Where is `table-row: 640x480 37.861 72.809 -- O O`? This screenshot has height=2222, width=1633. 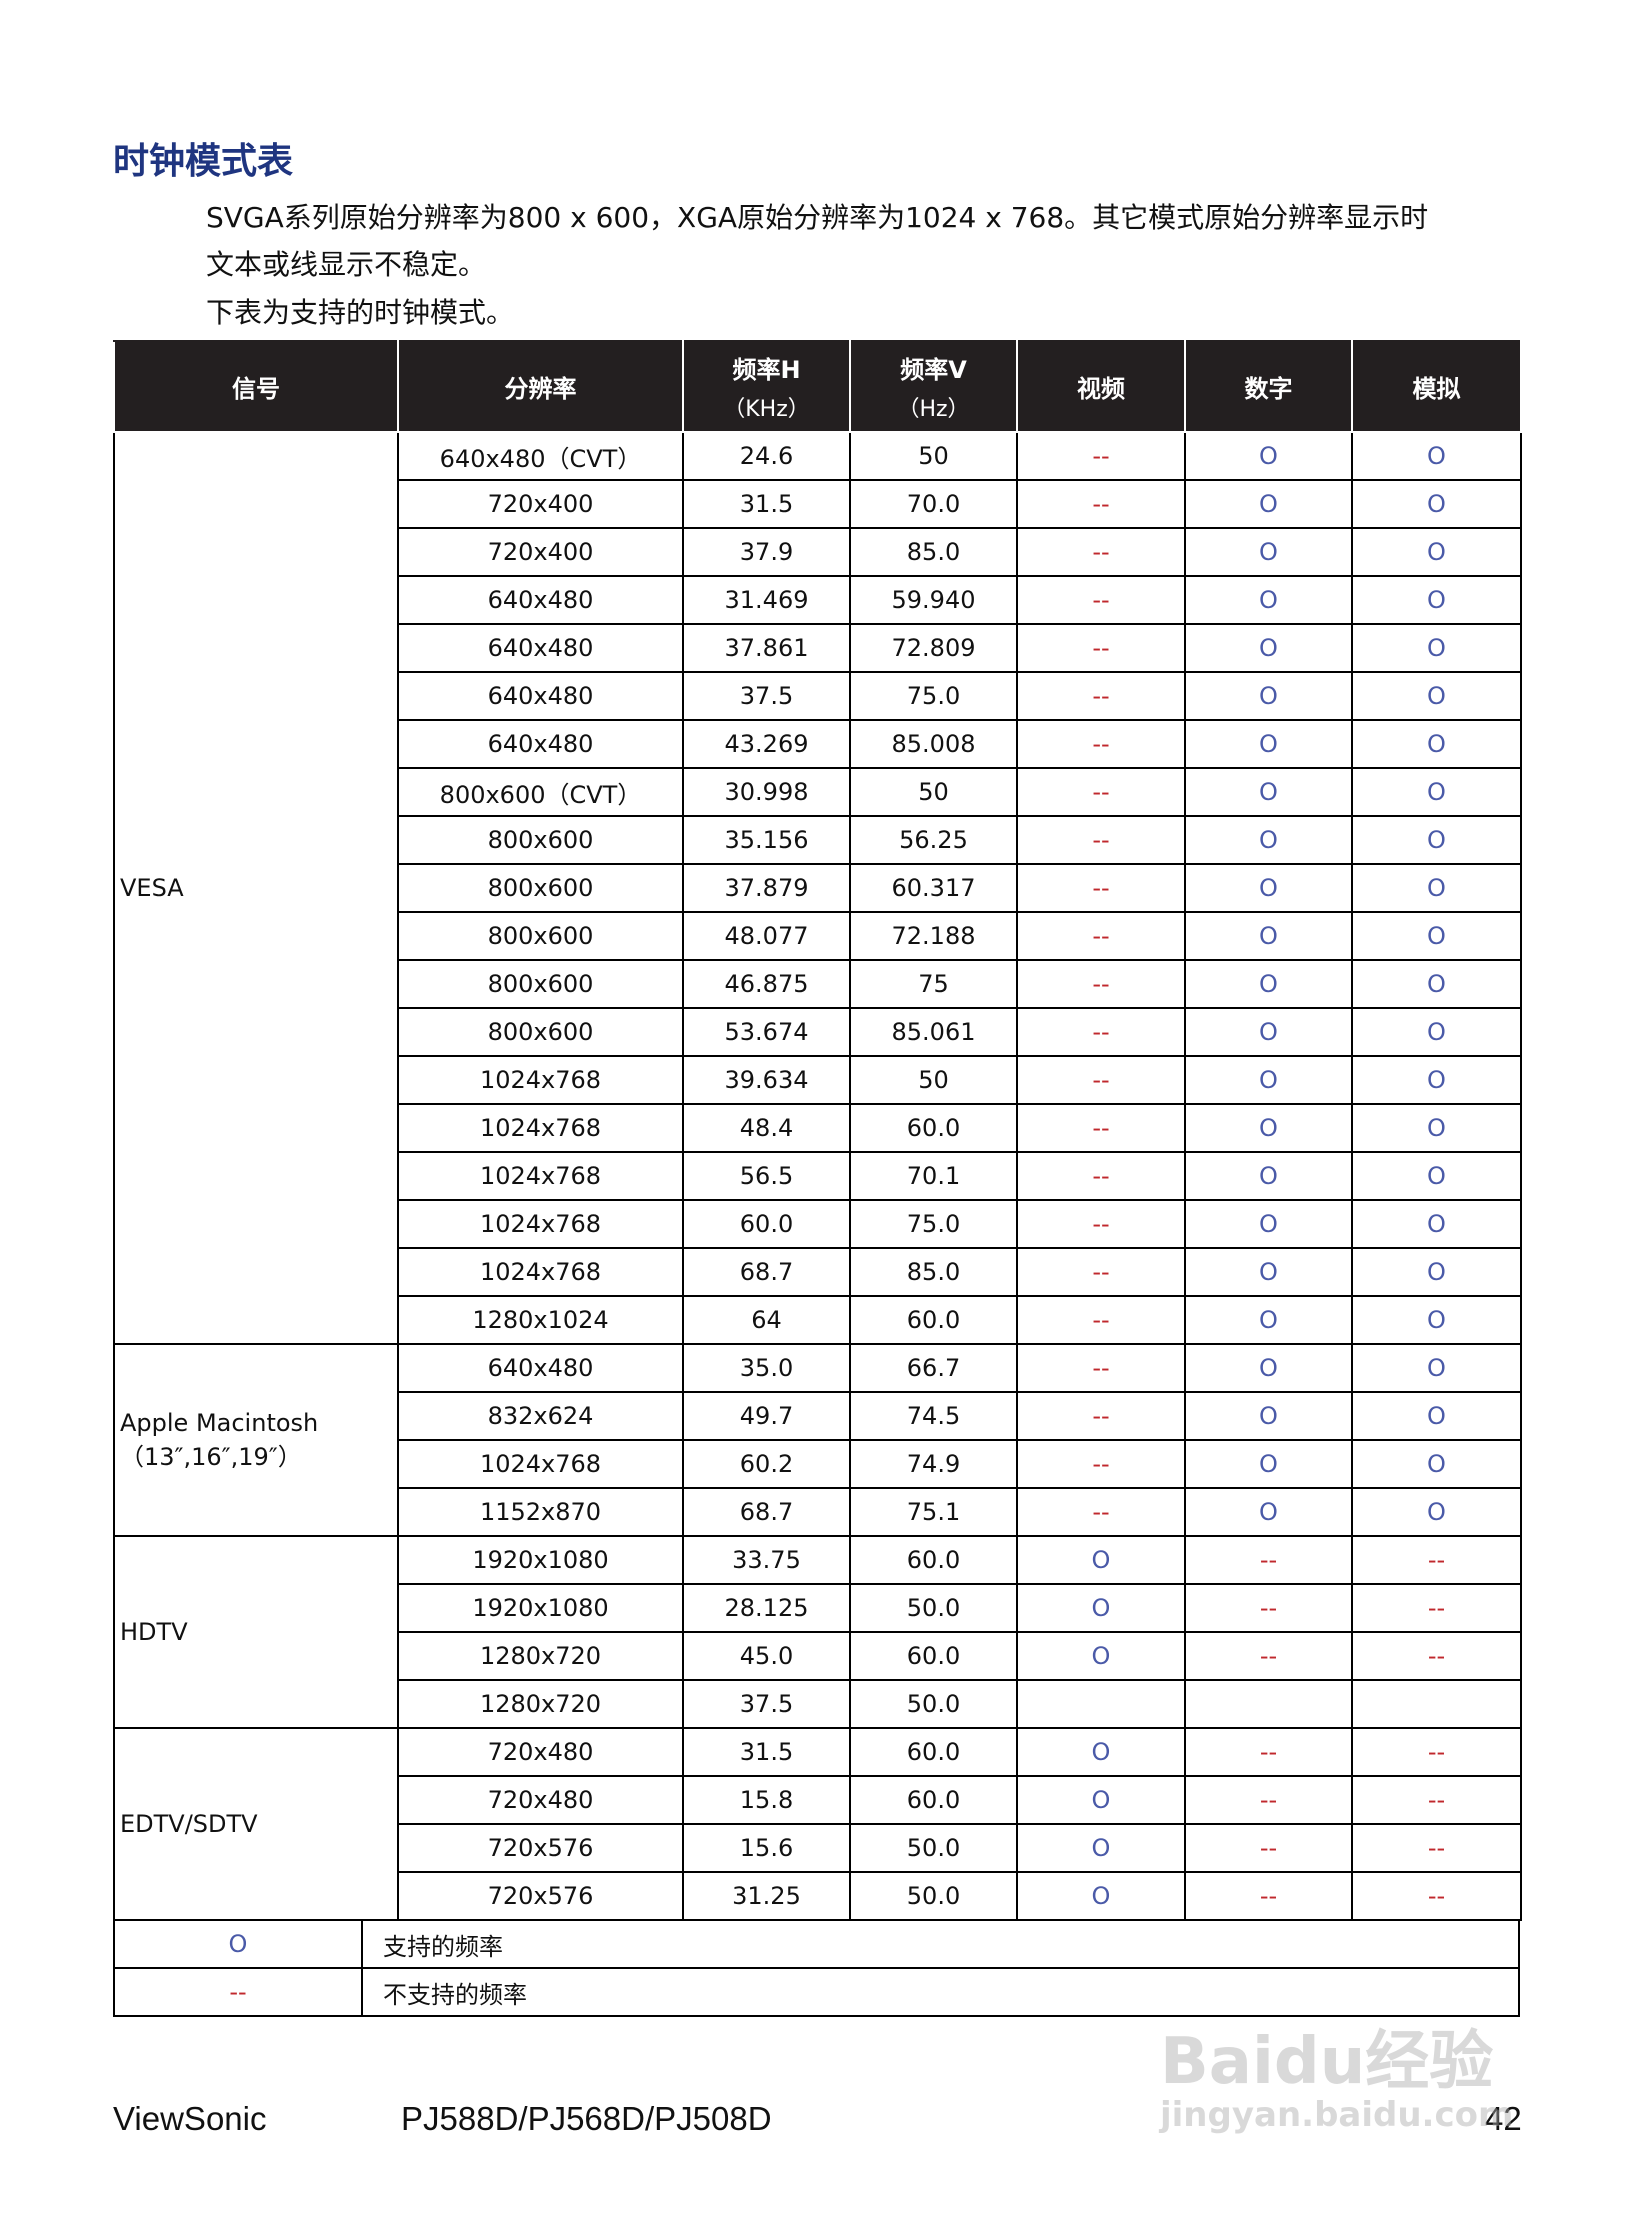 table-row: 640x480 37.861 72.809 -- O O is located at coordinates (818, 648).